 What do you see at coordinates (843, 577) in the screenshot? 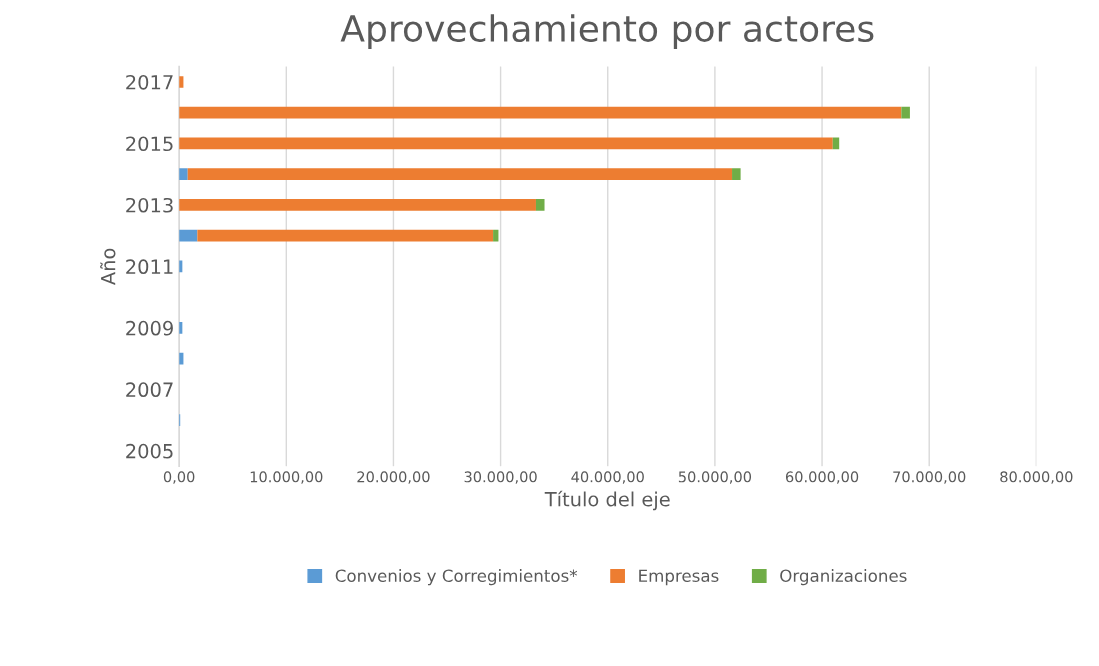
I see `legend-label: Organizaciones` at bounding box center [843, 577].